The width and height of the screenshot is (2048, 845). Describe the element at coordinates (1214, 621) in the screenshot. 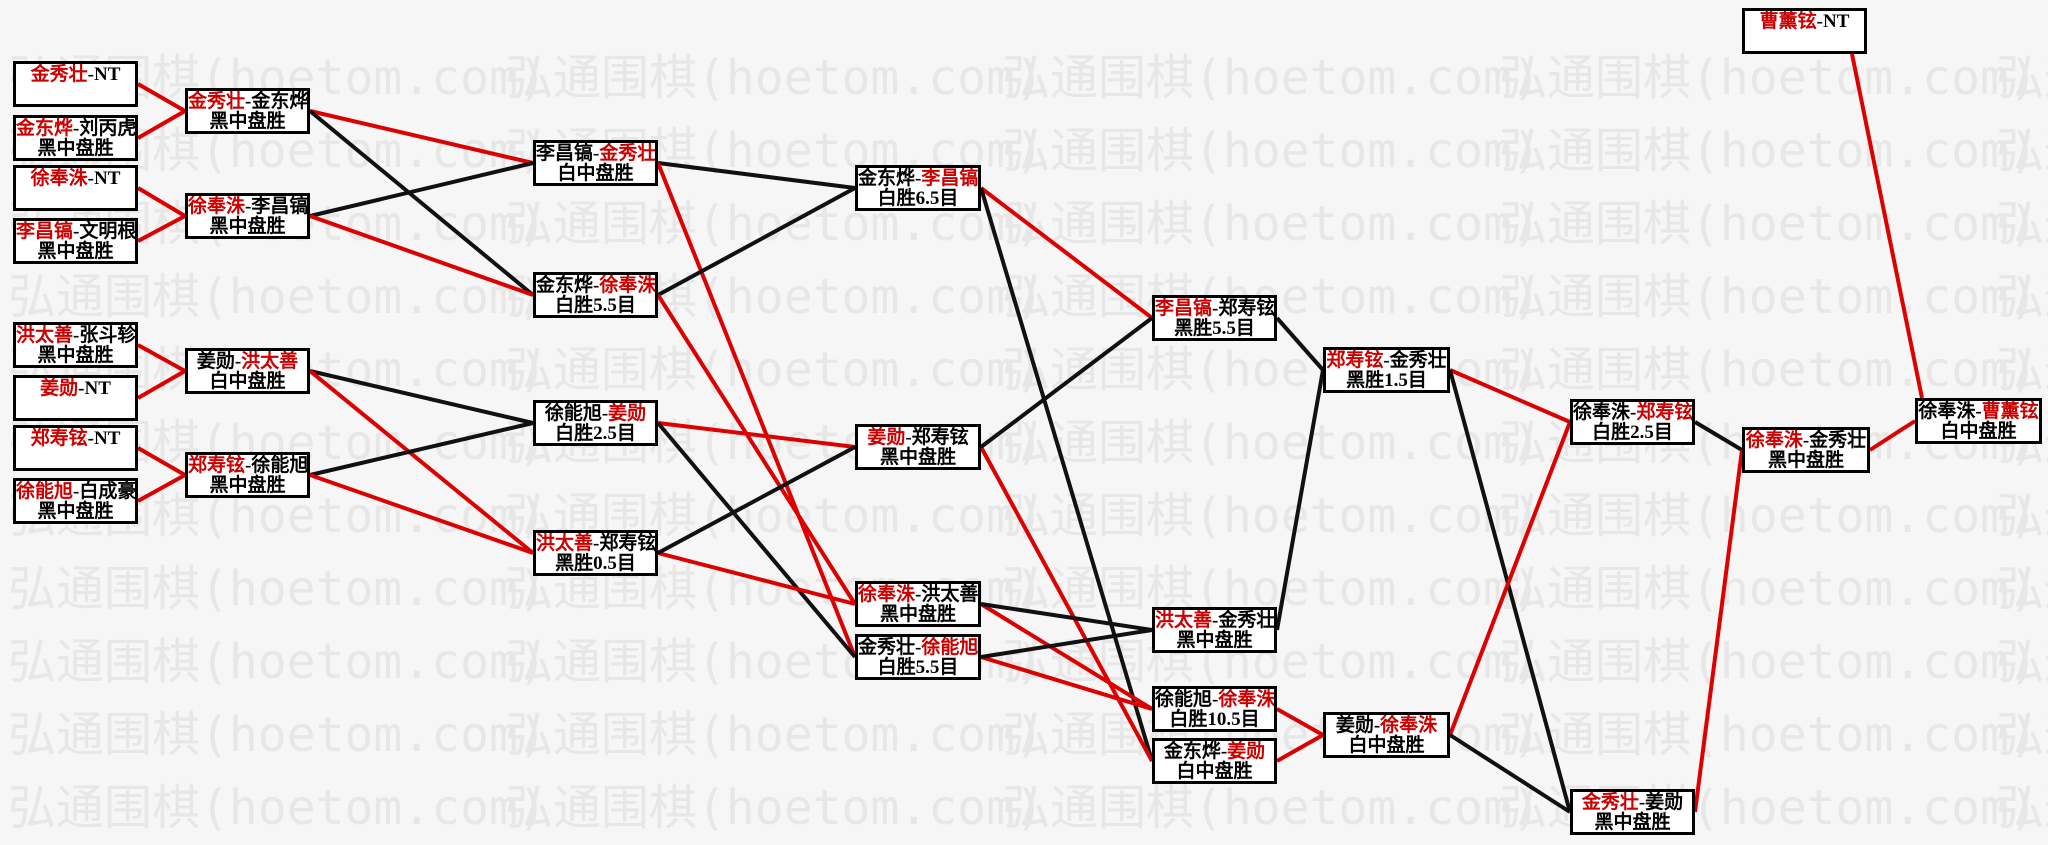

I see `pairing-line: 洪太善-金秀壮` at that location.